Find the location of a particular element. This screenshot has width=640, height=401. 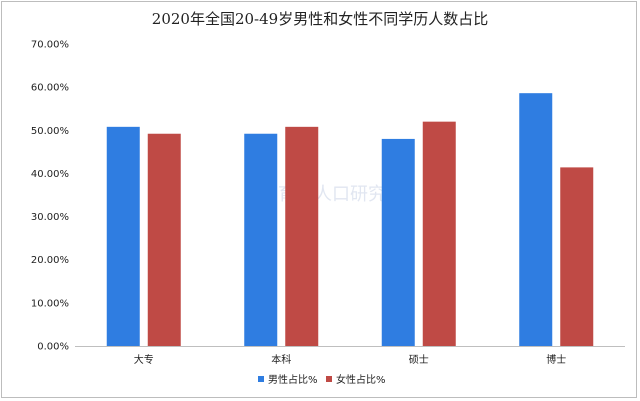

x-tick-label: 博士 is located at coordinates (556, 359).